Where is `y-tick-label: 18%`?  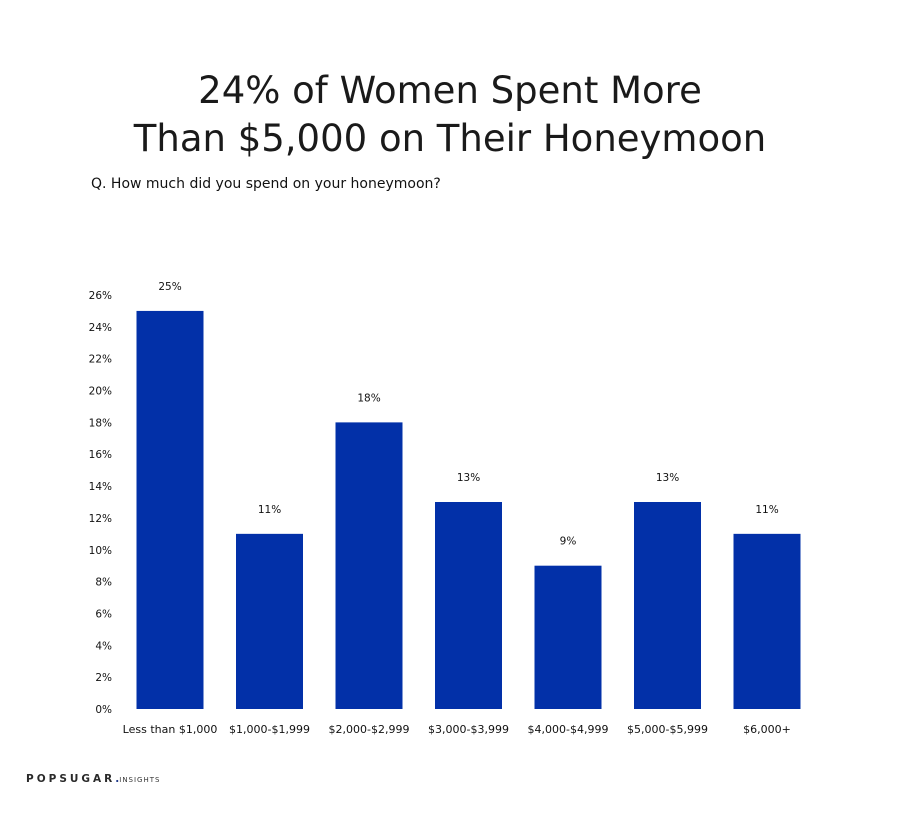 y-tick-label: 18% is located at coordinates (100, 423).